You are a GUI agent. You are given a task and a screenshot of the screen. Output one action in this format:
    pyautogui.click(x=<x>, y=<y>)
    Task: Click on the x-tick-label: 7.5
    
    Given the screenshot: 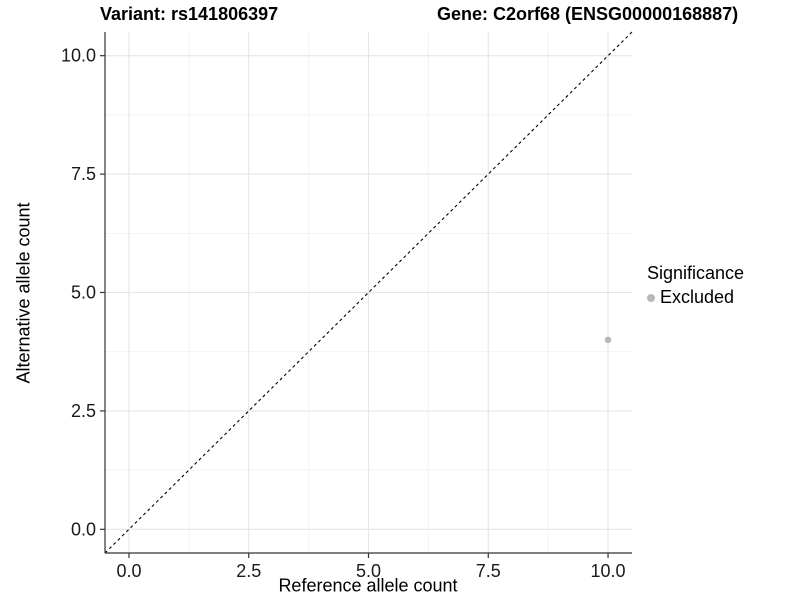 What is the action you would take?
    pyautogui.click(x=488, y=571)
    